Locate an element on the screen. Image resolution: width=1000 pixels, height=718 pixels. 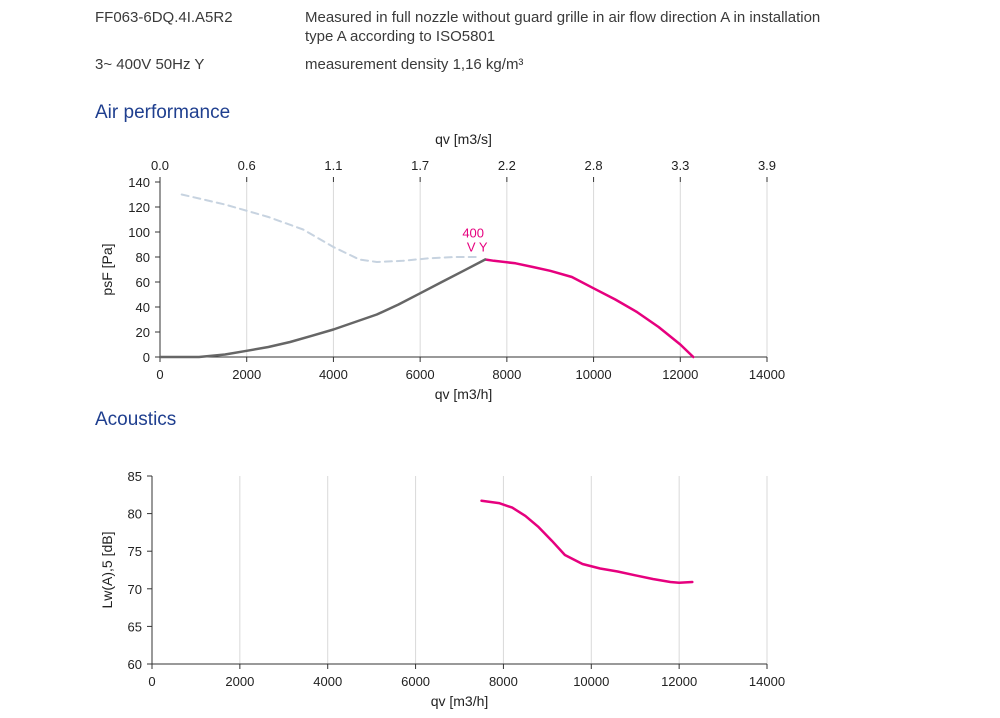
air-series-below-range is located at coordinates (322, 308).